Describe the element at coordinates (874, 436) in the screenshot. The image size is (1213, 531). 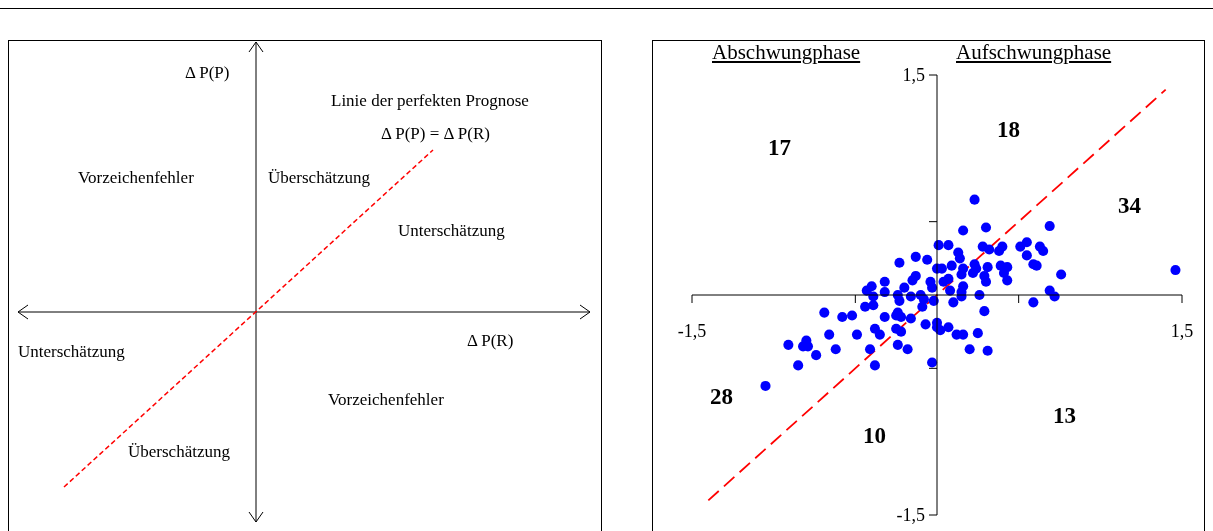
I see `annotation: 10` at that location.